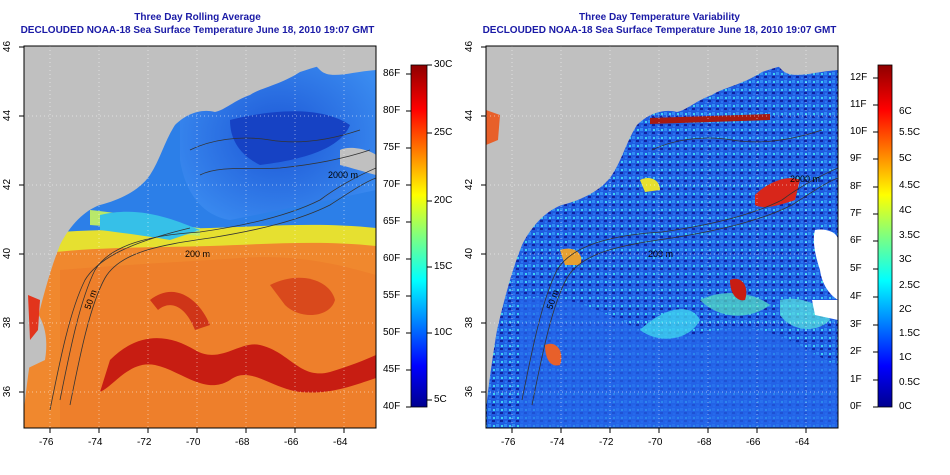 This screenshot has width=950, height=475. I want to click on right-colorbar-f-label: 4F, so click(856, 296).